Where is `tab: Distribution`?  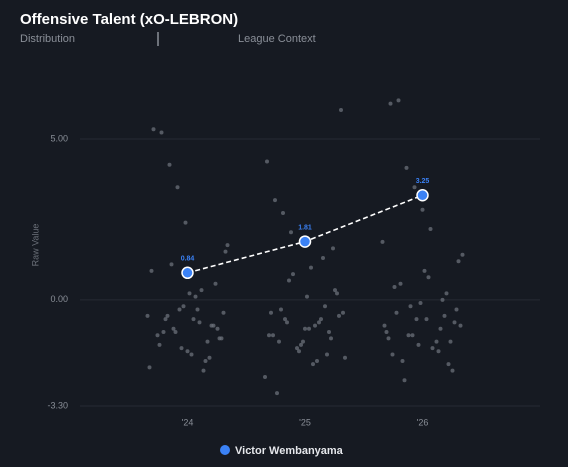
tab: Distribution is located at coordinates (47, 39).